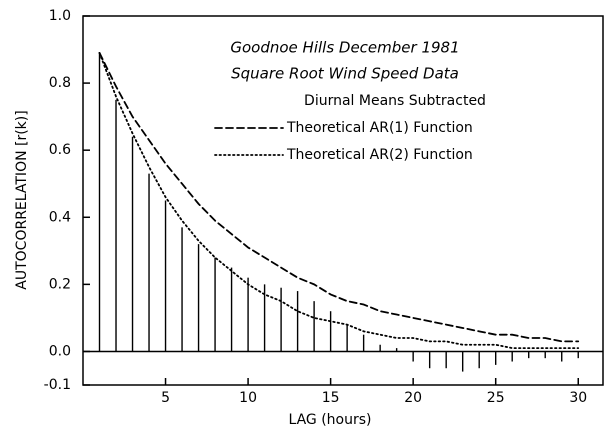 This screenshot has width=605, height=433. What do you see at coordinates (379, 155) in the screenshot?
I see `legend-label: Theoretical AR(2) Function` at bounding box center [379, 155].